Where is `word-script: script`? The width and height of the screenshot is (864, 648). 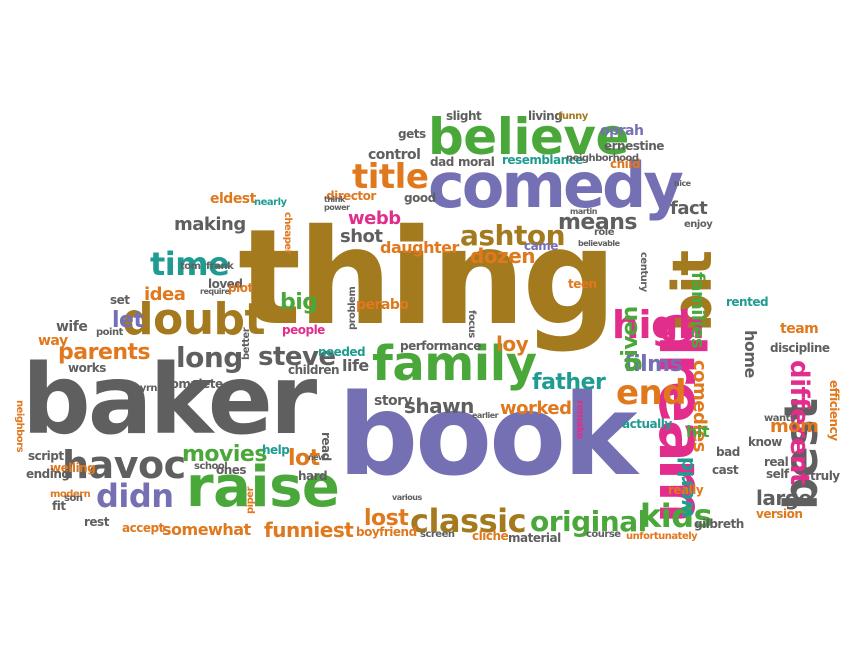 word-script: script is located at coordinates (46, 456).